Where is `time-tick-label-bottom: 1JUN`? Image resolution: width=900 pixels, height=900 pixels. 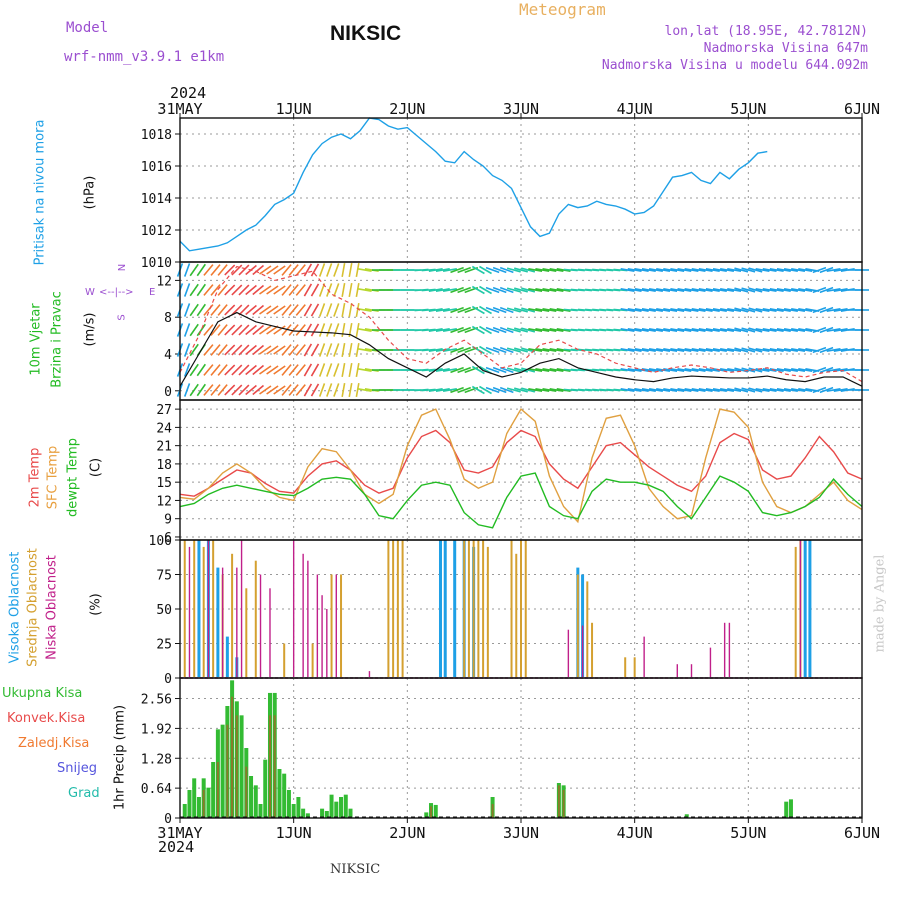 time-tick-label-bottom: 1JUN is located at coordinates (294, 833).